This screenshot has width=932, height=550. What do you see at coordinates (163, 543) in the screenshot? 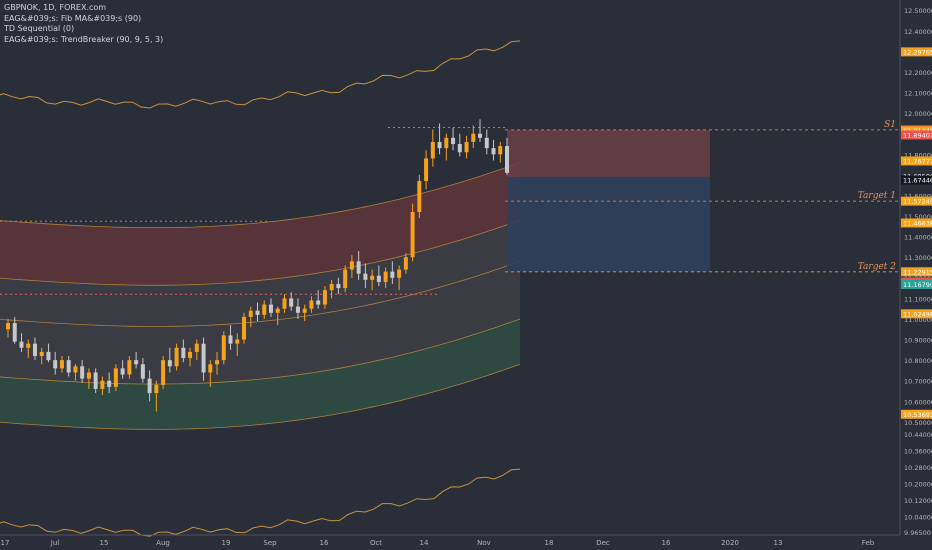
I see `time-tick-label: Aug` at bounding box center [163, 543].